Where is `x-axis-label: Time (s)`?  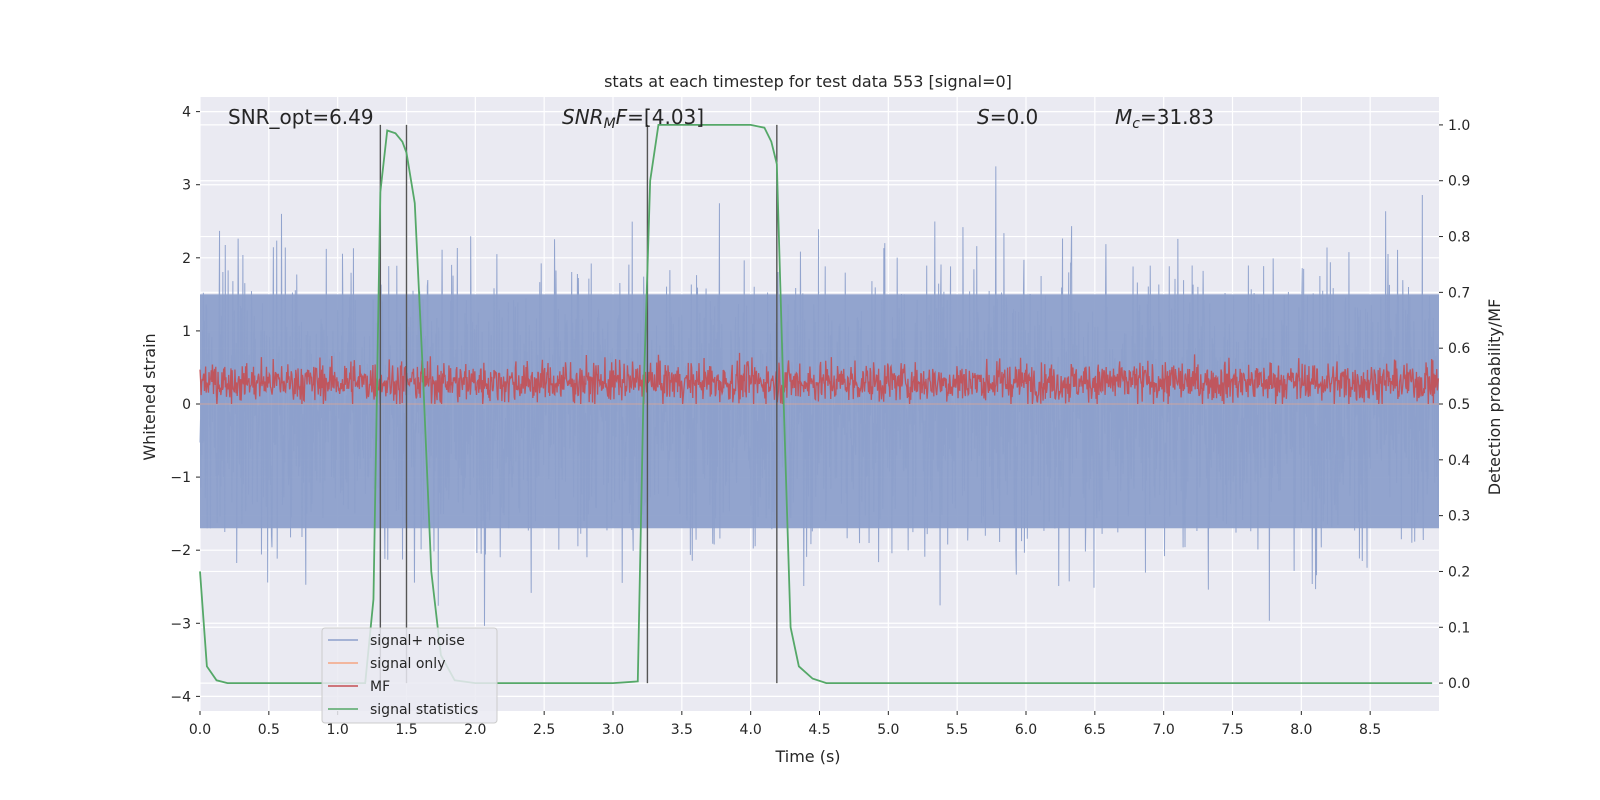 x-axis-label: Time (s) is located at coordinates (807, 756).